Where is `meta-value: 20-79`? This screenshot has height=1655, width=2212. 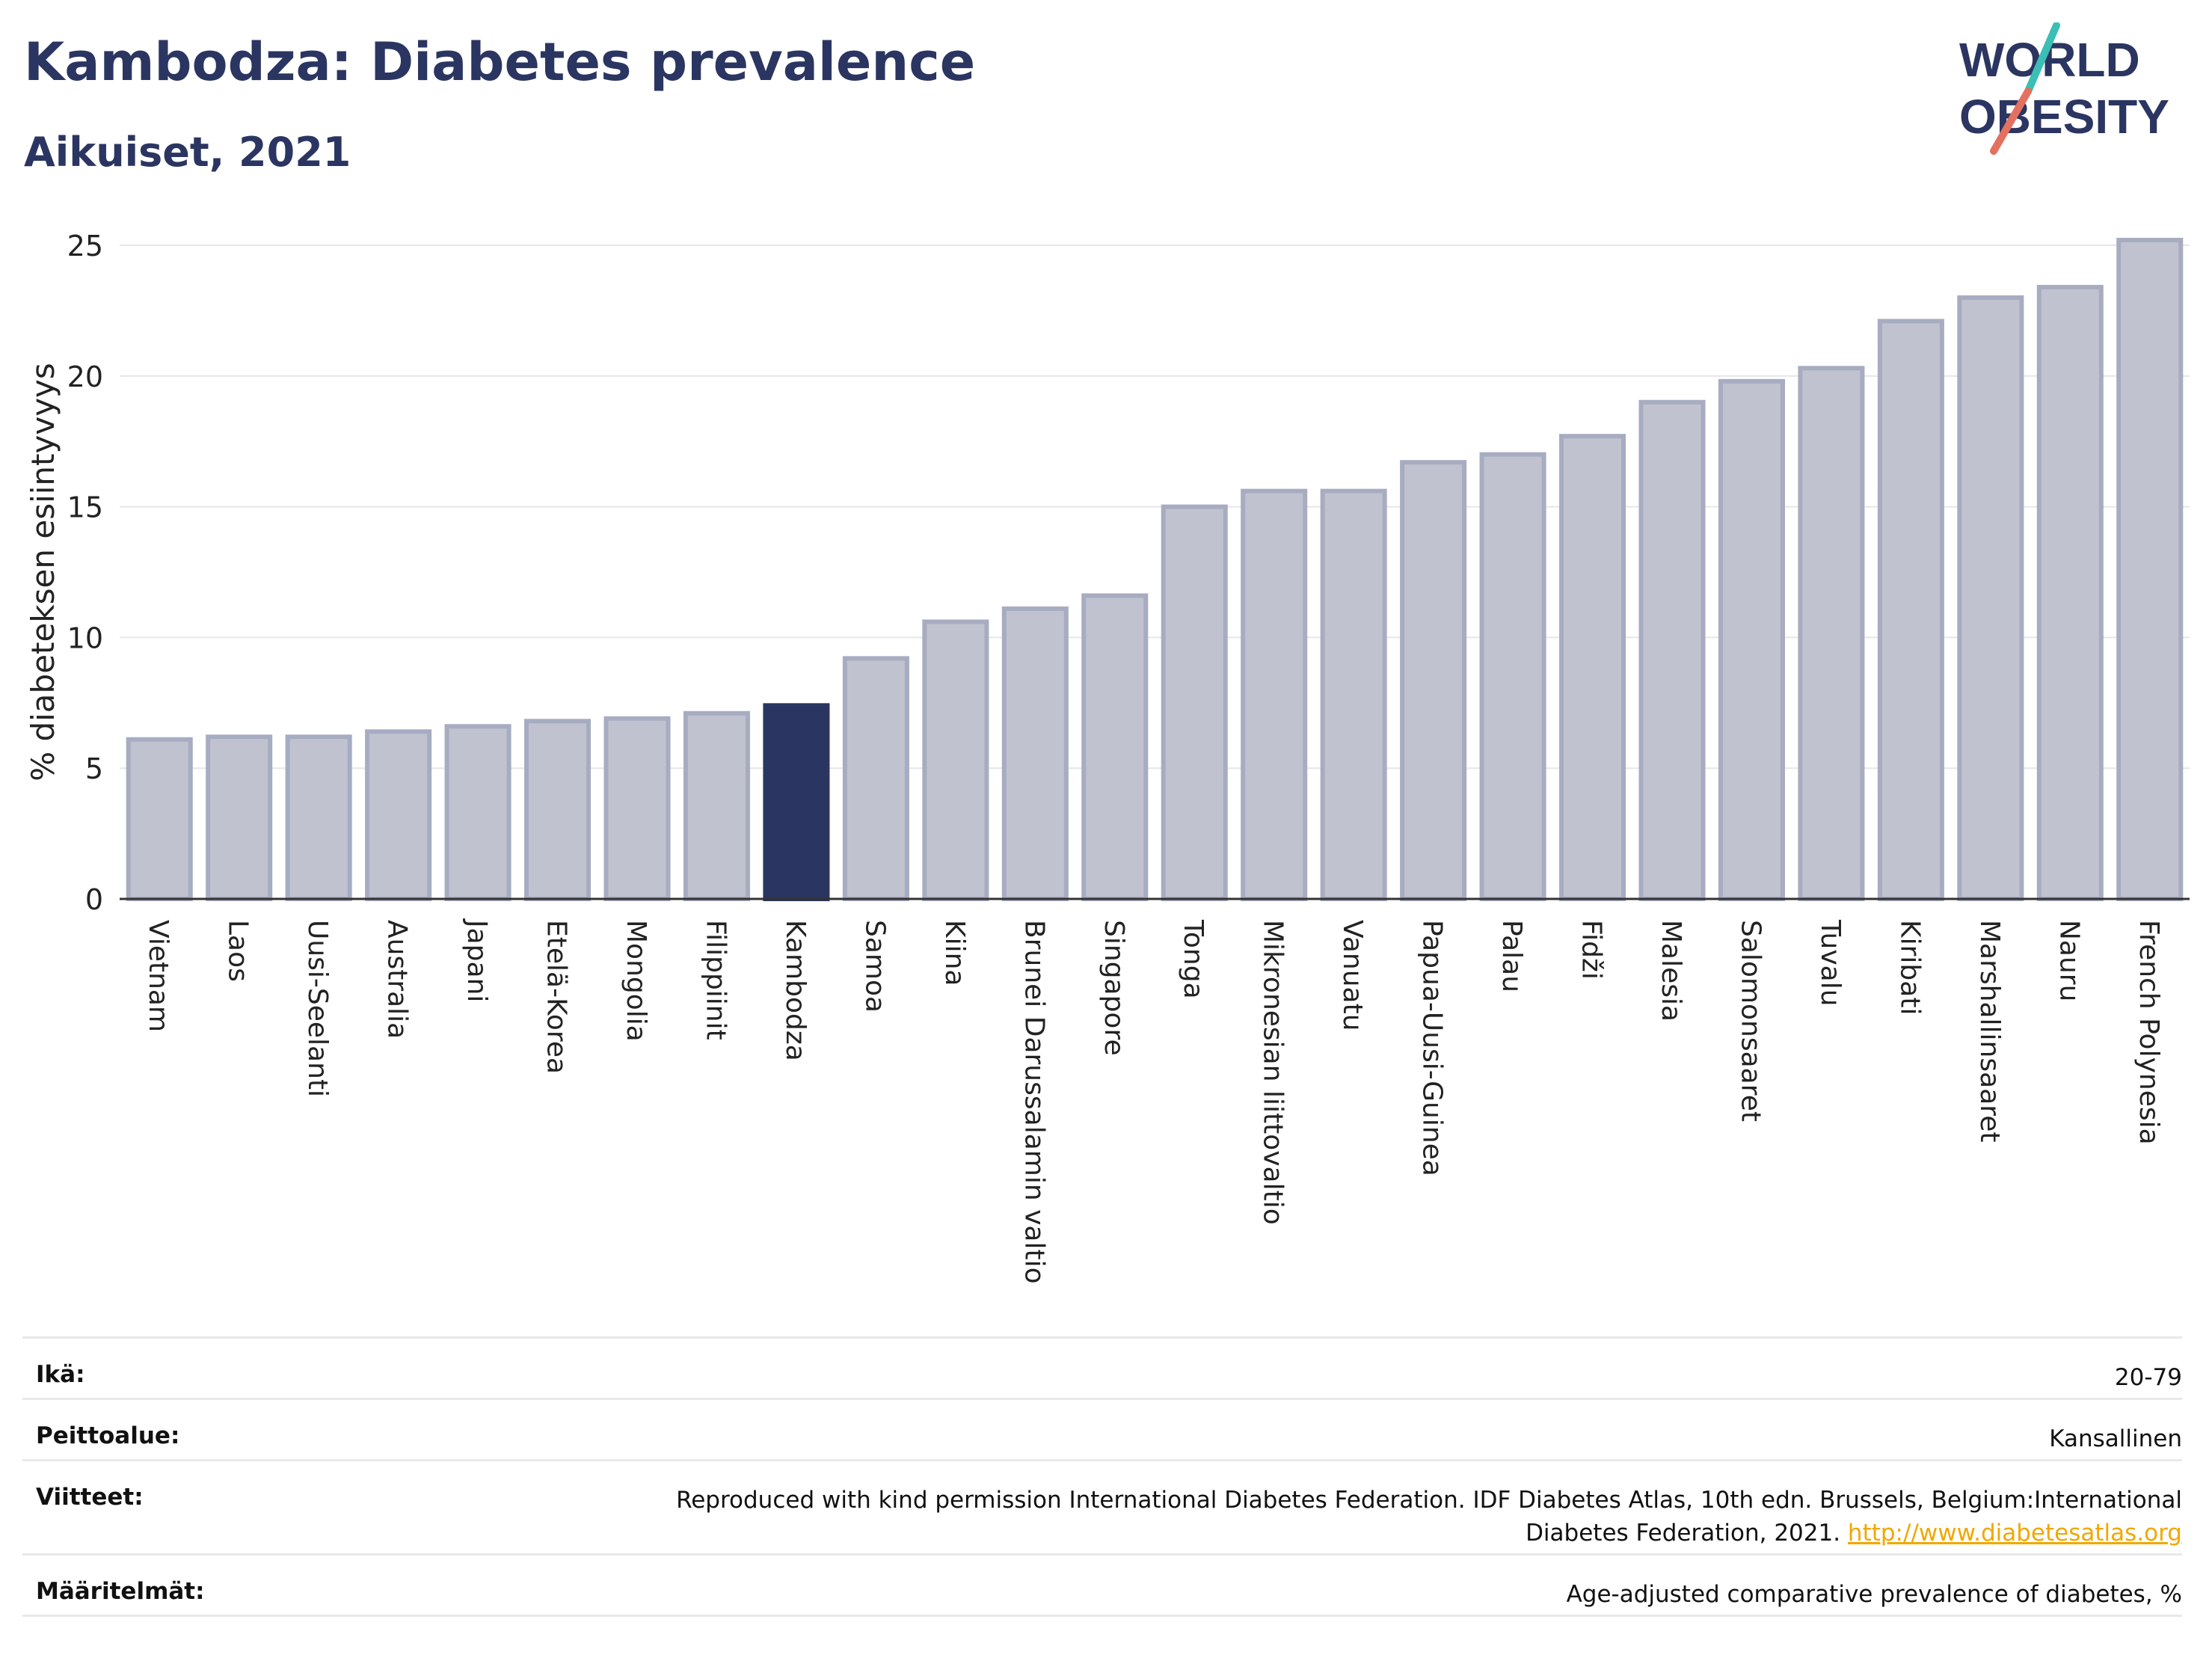 meta-value: 20-79 is located at coordinates (2148, 1377).